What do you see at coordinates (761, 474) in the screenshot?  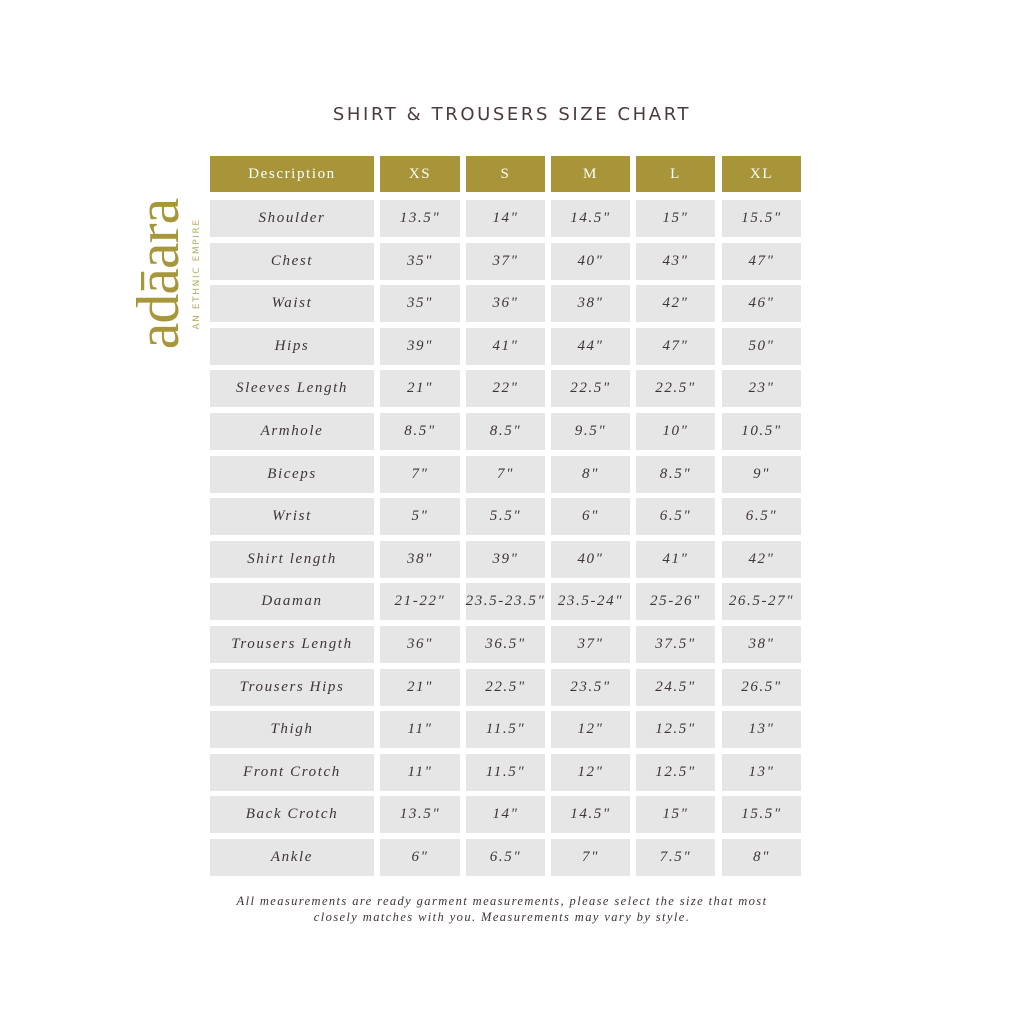 I see `size-value: 9"` at bounding box center [761, 474].